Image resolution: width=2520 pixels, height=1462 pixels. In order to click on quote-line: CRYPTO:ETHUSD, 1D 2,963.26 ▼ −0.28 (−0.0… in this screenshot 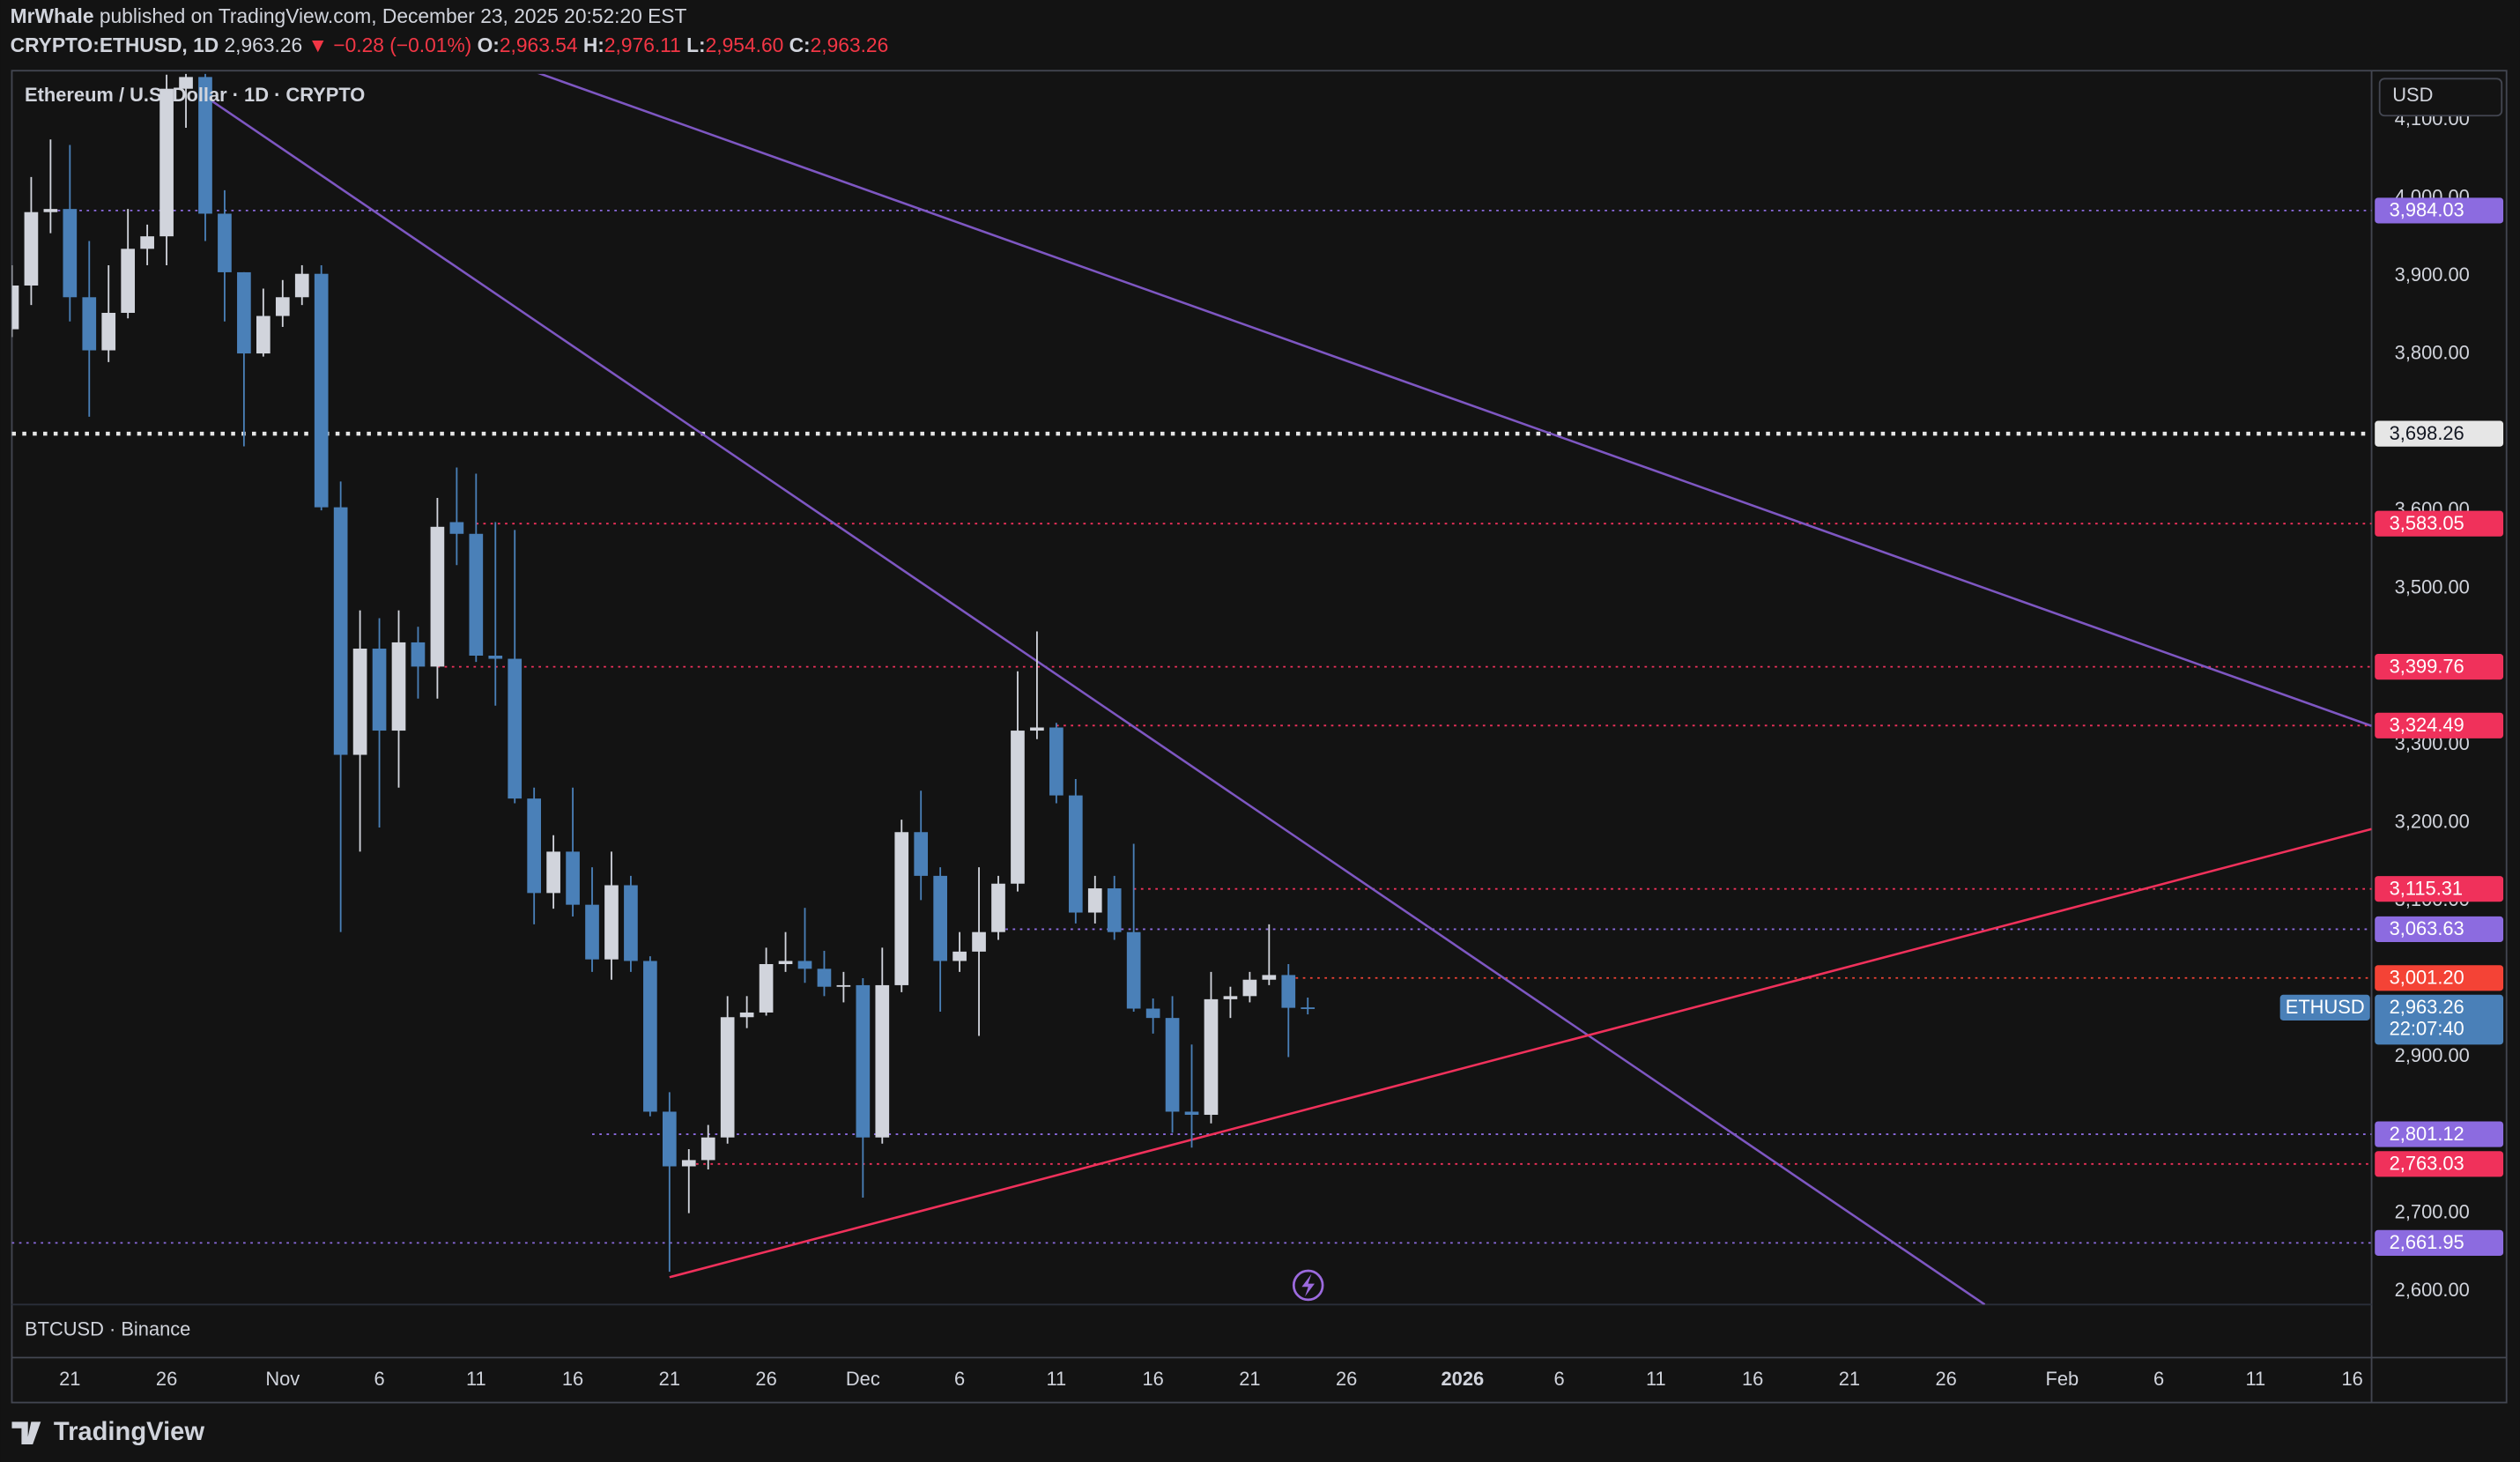, I will do `click(450, 44)`.